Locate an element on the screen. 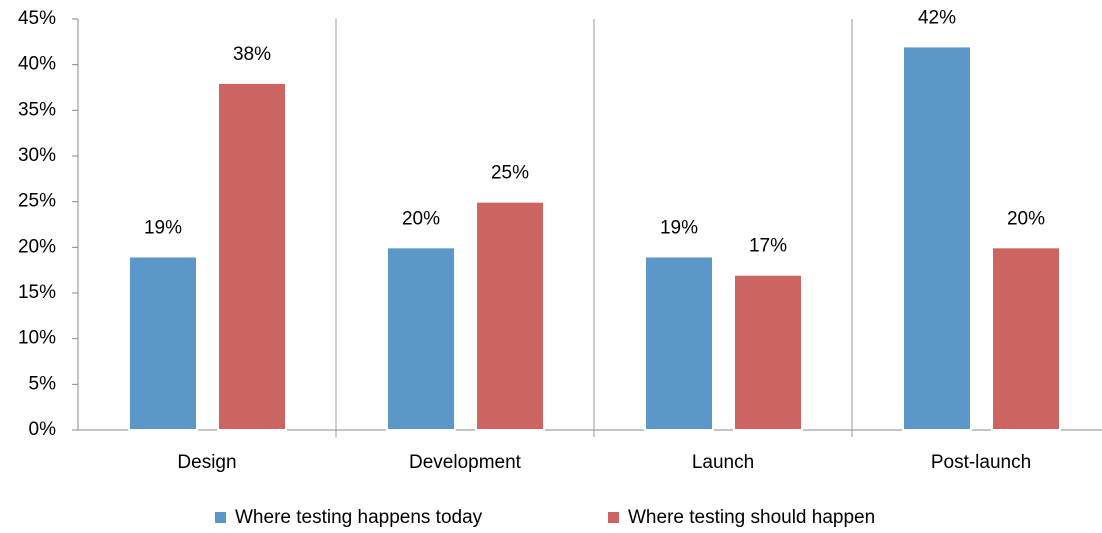 This screenshot has height=533, width=1102. y-tick-label: 15% is located at coordinates (37, 292).